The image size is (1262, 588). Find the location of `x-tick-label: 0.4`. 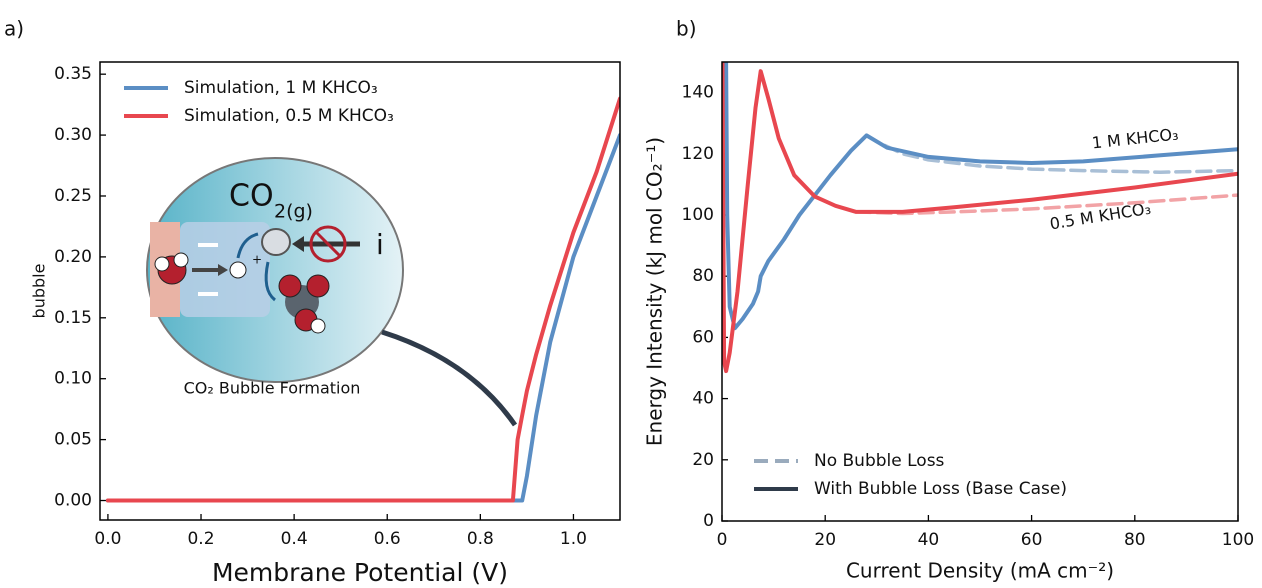

x-tick-label: 0.4 is located at coordinates (294, 539).